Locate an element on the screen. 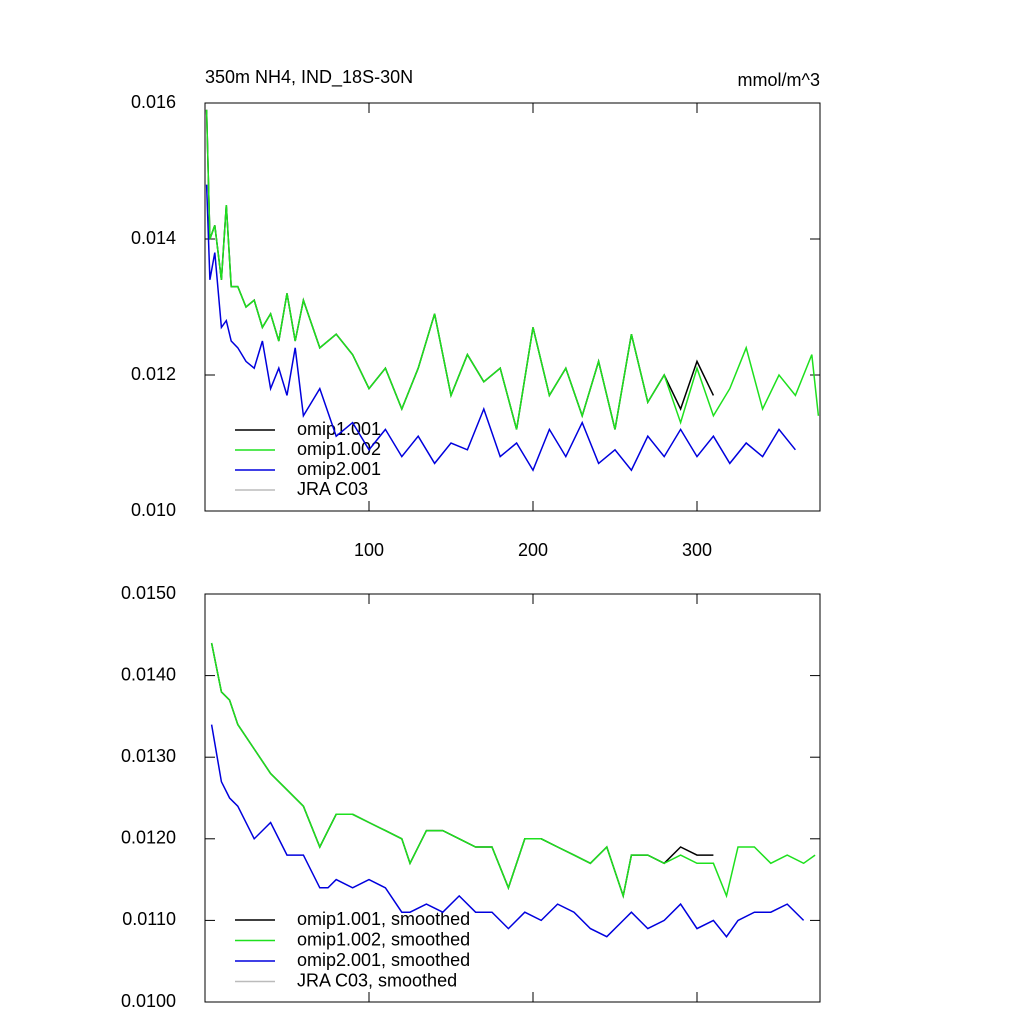  y-tick-label: 0.0150 is located at coordinates (148, 593).